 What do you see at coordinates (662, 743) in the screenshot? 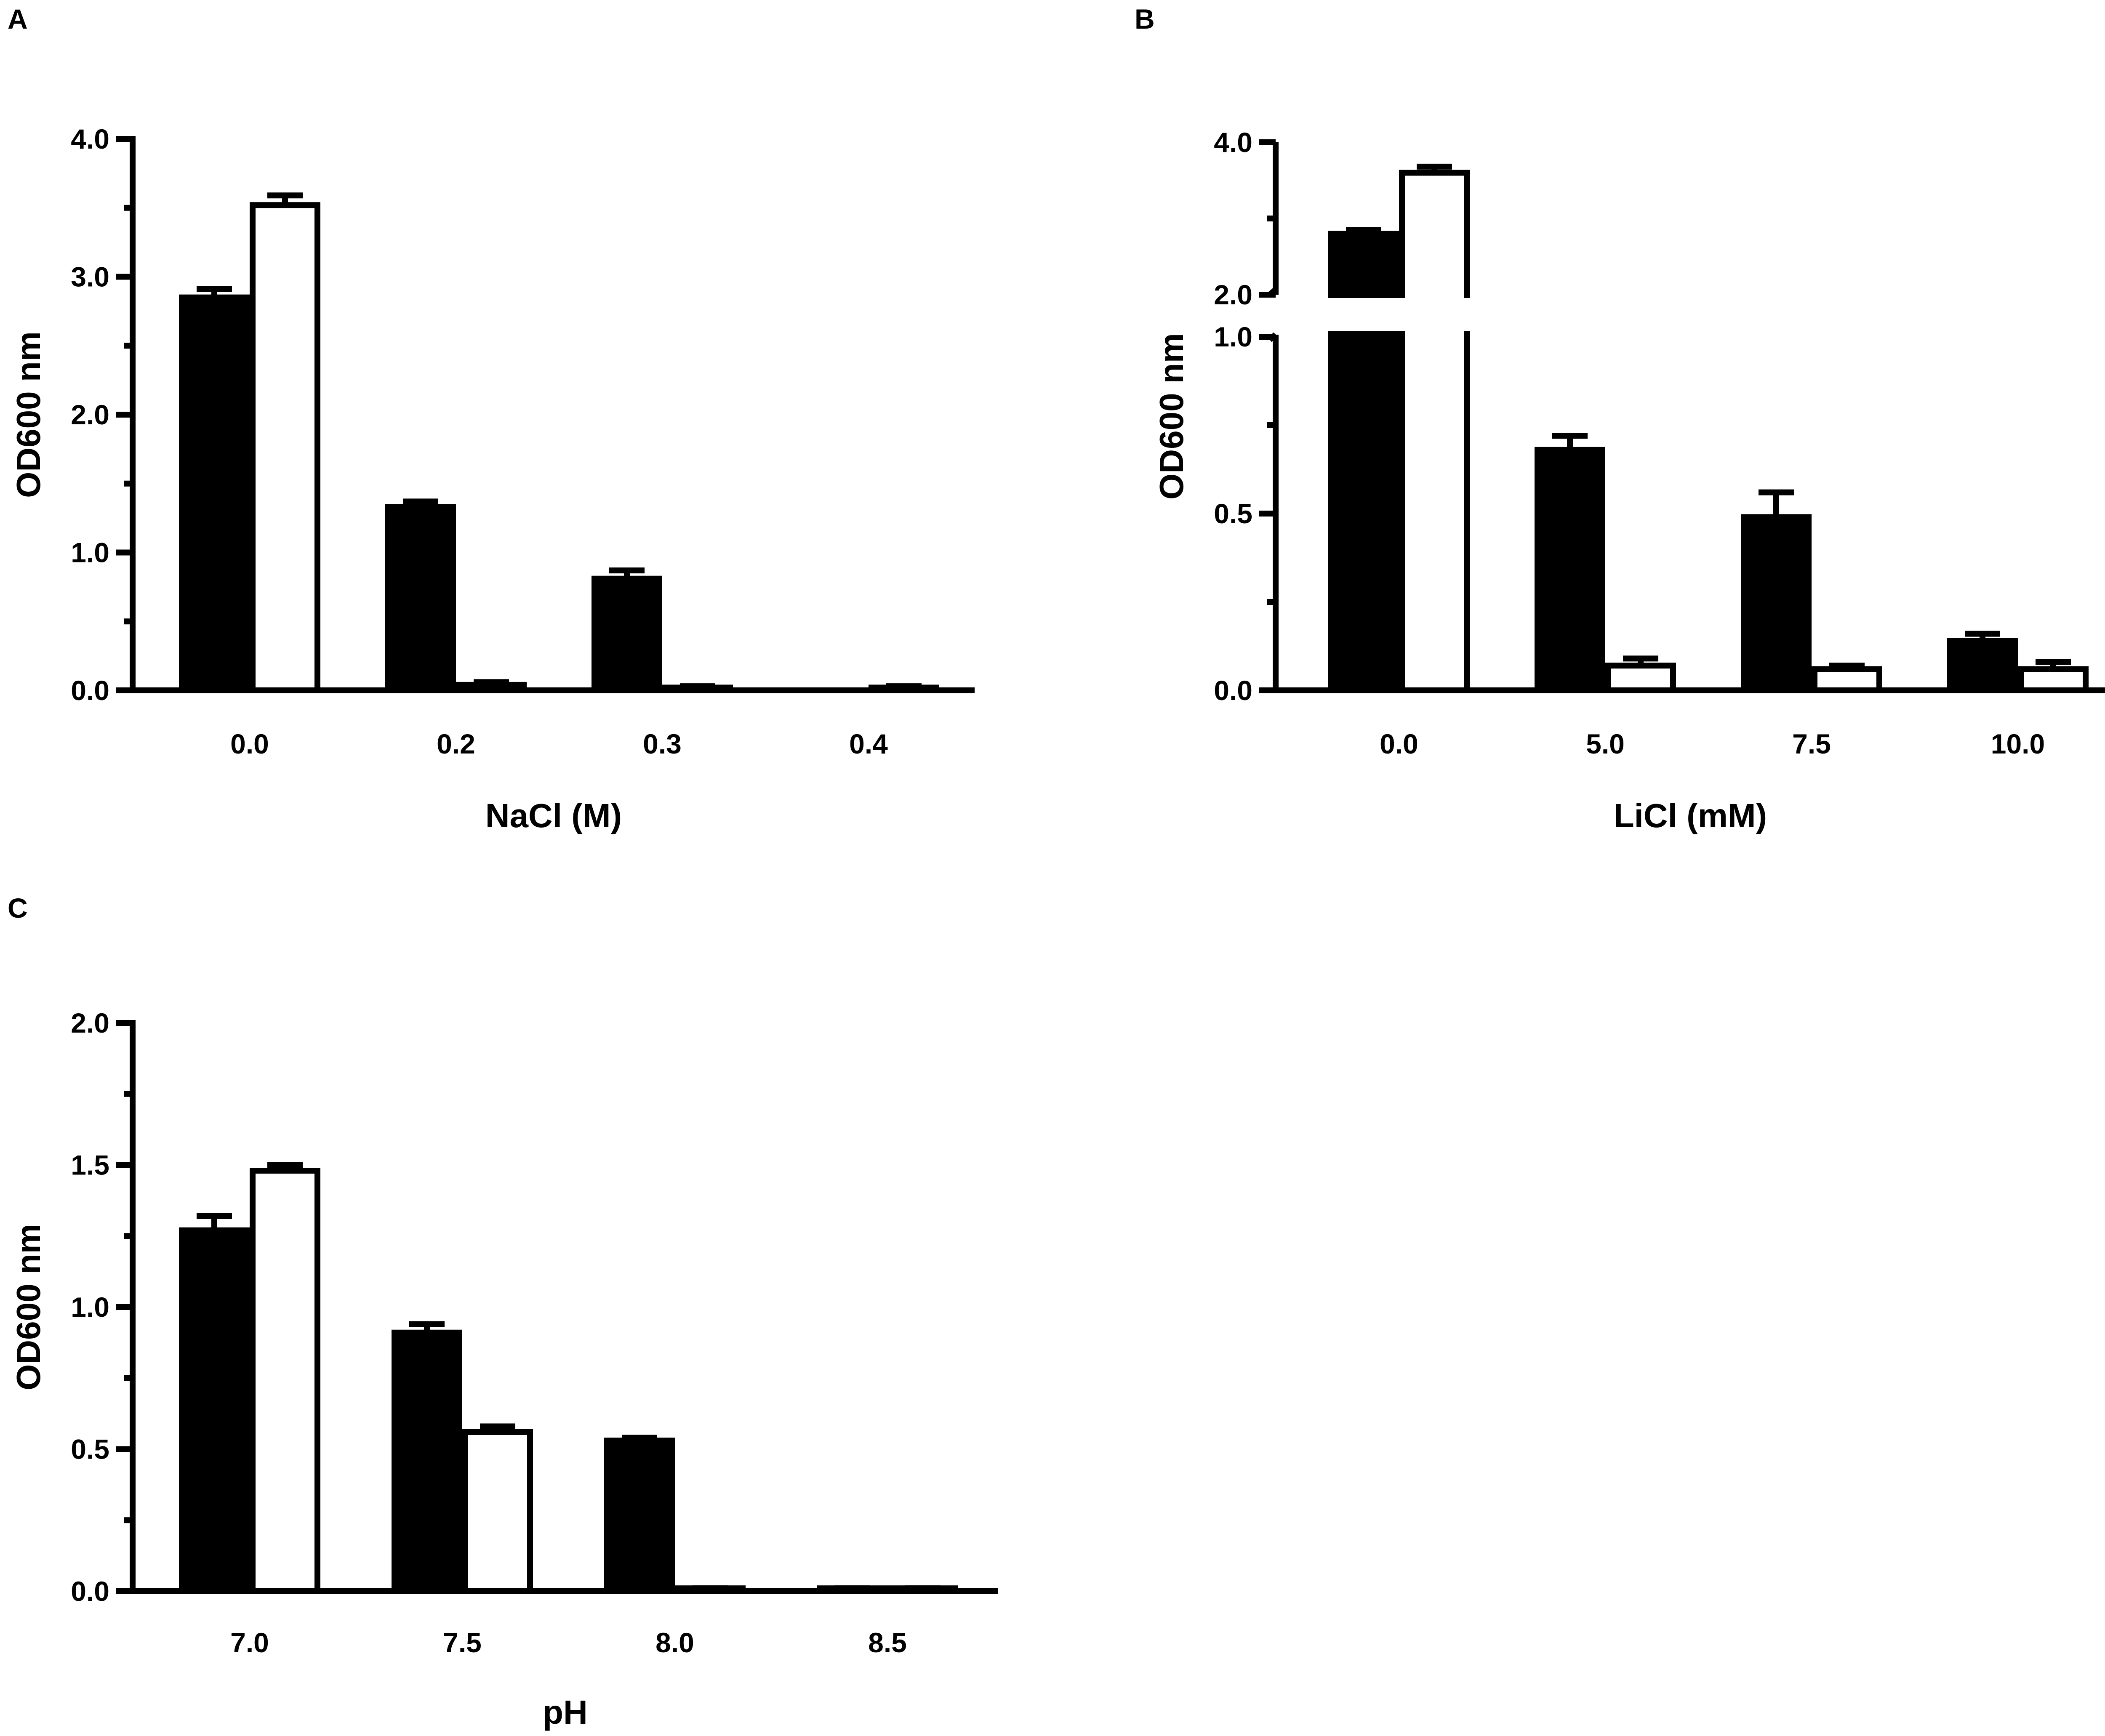
I see `panel-a-x-tick-label-2: 0.3` at bounding box center [662, 743].